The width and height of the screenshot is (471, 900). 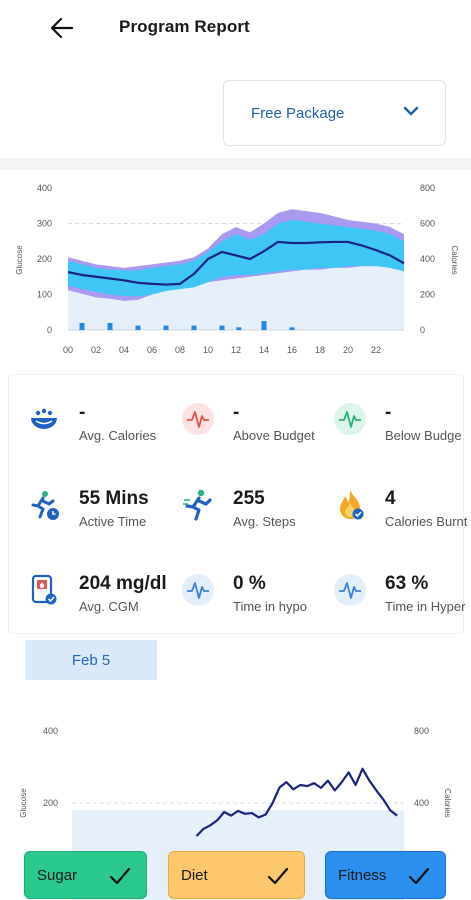 What do you see at coordinates (274, 435) in the screenshot?
I see `stat-label: Above Budget` at bounding box center [274, 435].